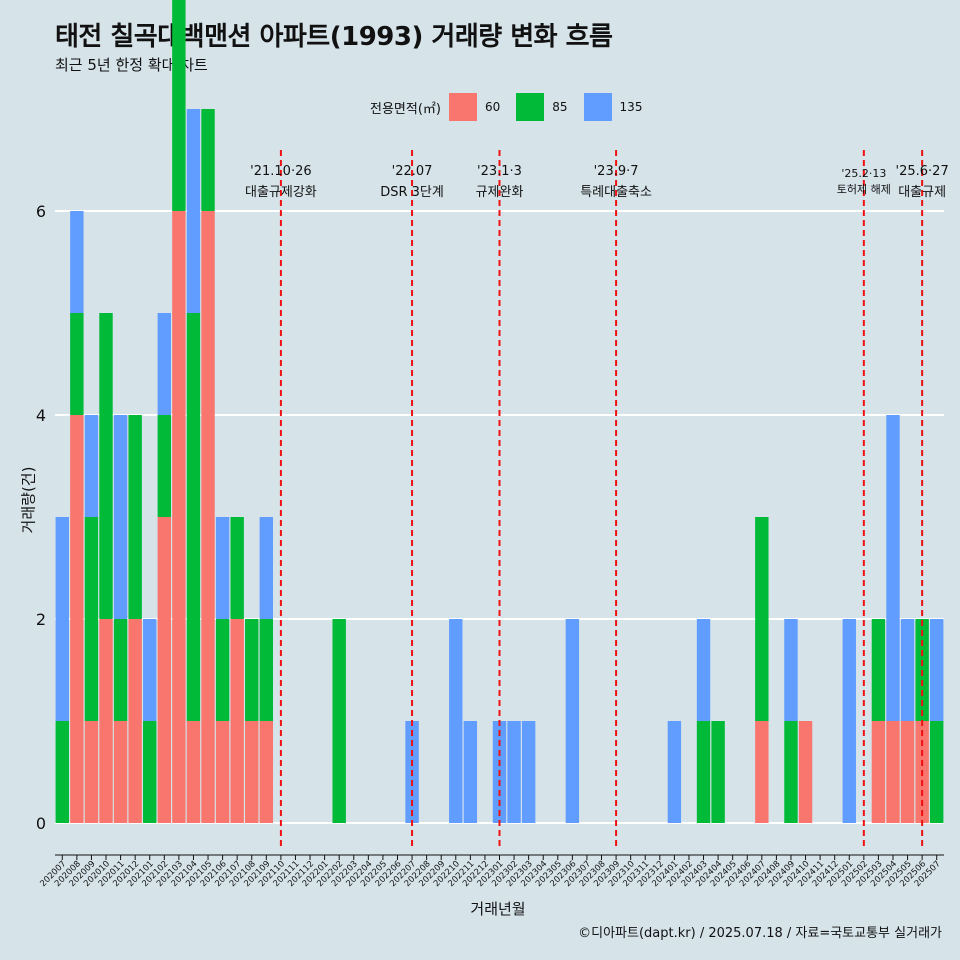 The image size is (960, 960). I want to click on x-axis-label: 거래년월, so click(498, 909).